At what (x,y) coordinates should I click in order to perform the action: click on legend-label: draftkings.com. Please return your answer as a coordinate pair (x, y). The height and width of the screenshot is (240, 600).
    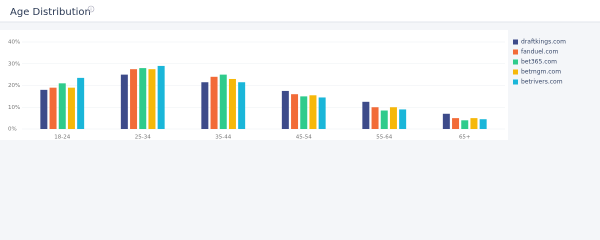
    Looking at the image, I should click on (543, 42).